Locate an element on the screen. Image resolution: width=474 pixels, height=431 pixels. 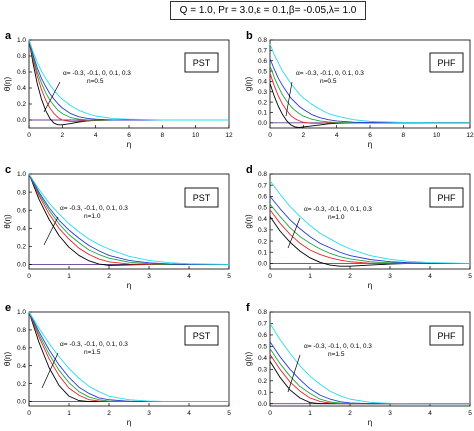
n-annotation: n=0.5 is located at coordinates (95, 81).